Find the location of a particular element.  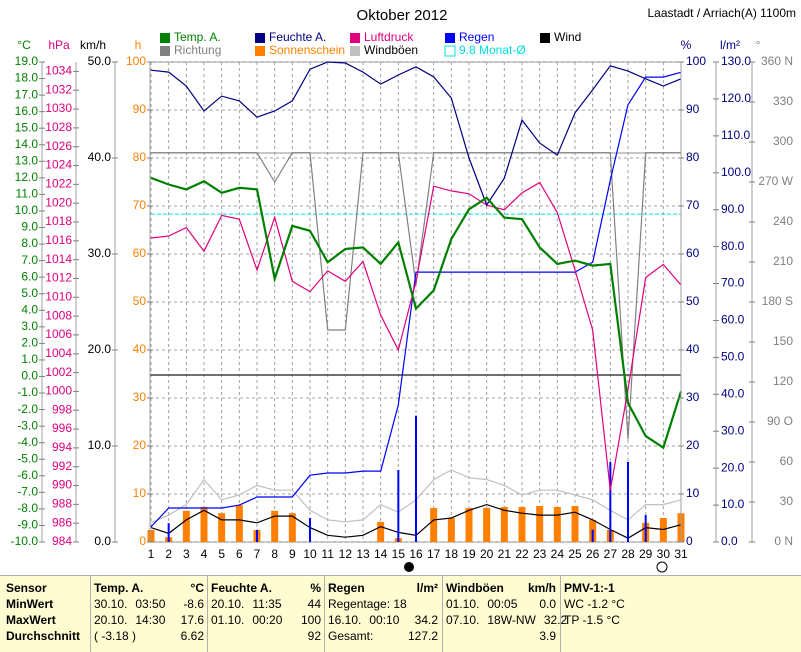

cell-text: 07.10. is located at coordinates (463, 619).